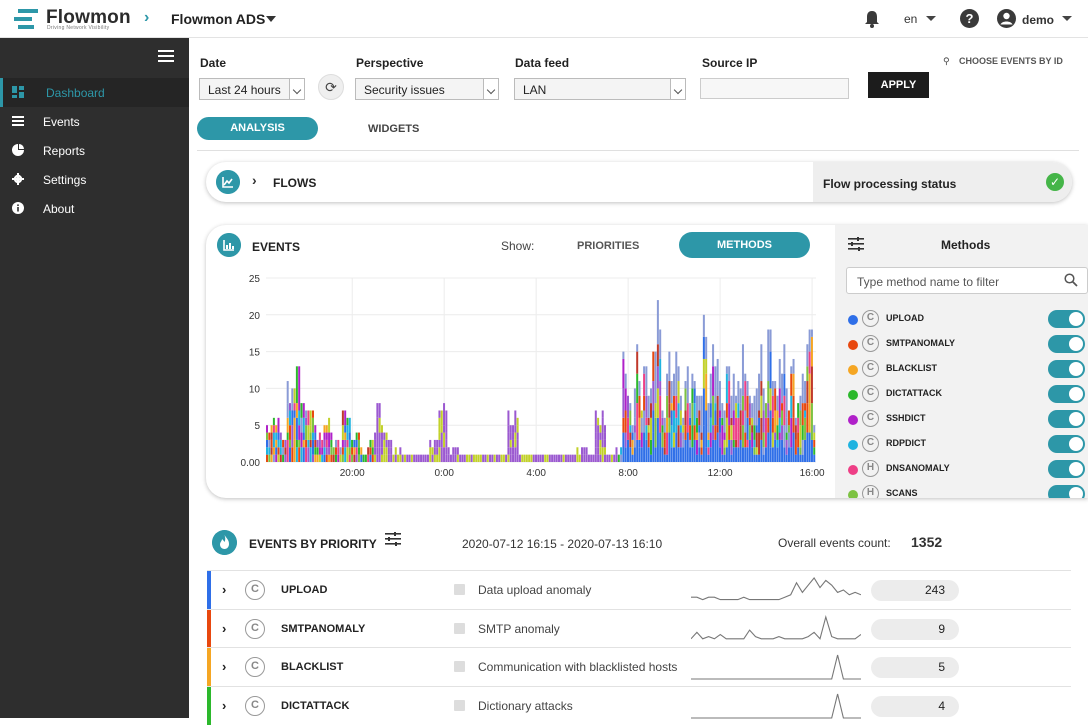 The width and height of the screenshot is (1088, 725). What do you see at coordinates (898, 85) in the screenshot?
I see `apply-button: APPLY` at bounding box center [898, 85].